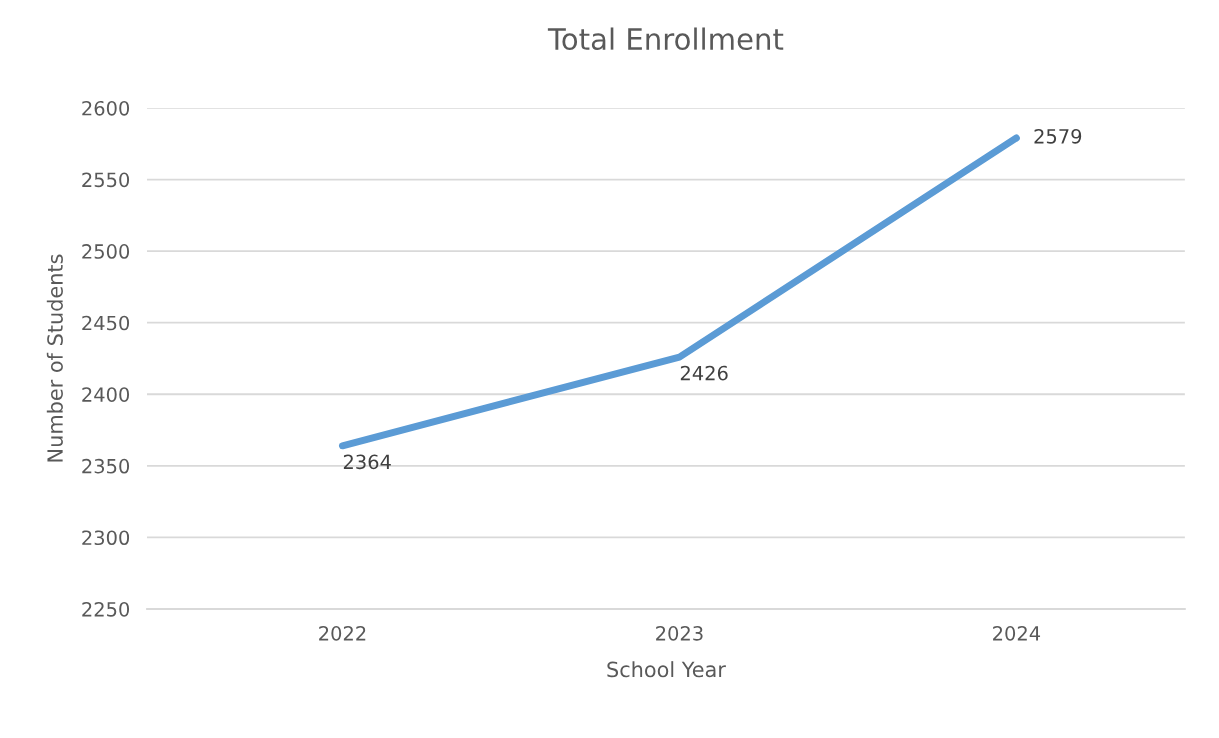  What do you see at coordinates (106, 466) in the screenshot?
I see `y-tick-label: 2350` at bounding box center [106, 466].